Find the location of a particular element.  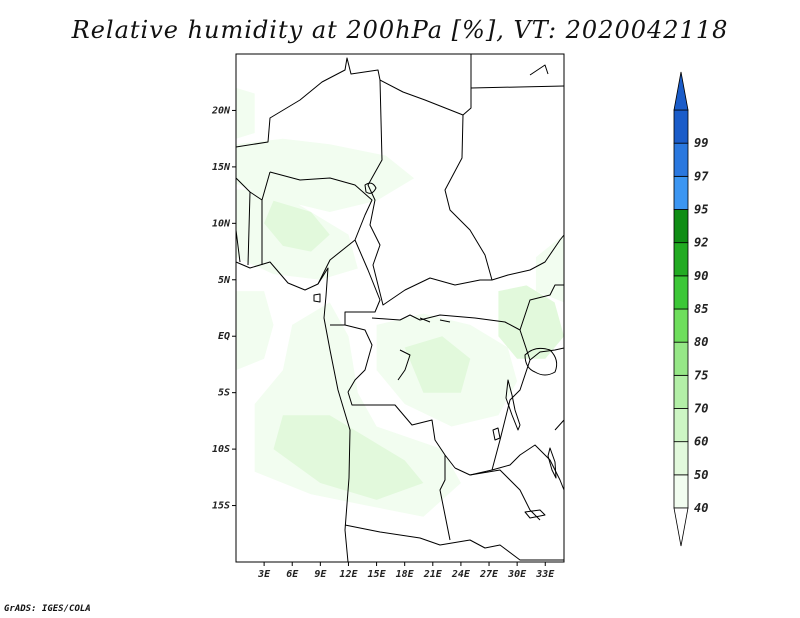

border-angola-zambia is located at coordinates (445, 498).